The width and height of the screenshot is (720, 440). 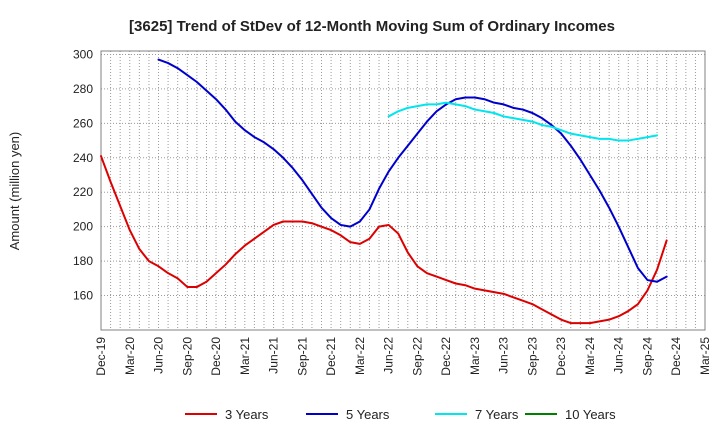 I want to click on x-tick-label: Jun-21, so click(x=274, y=355).